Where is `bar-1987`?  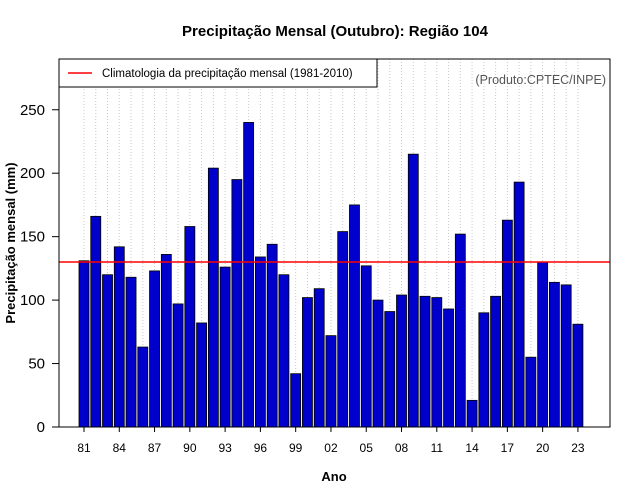
bar-1987 is located at coordinates (154, 349).